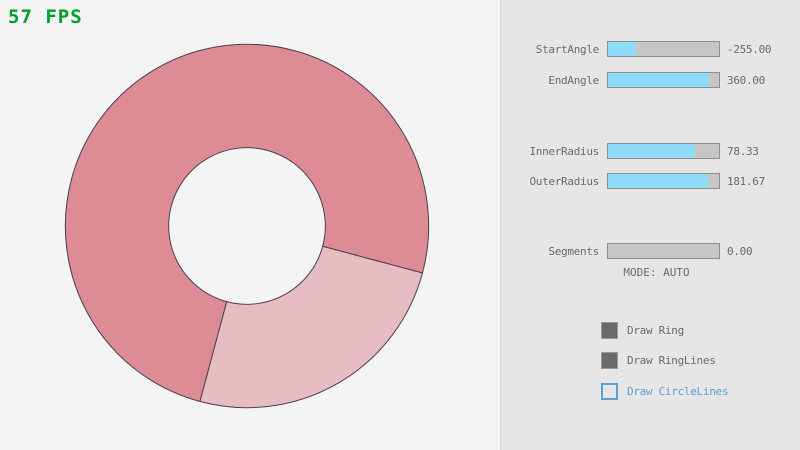 The width and height of the screenshot is (800, 450). What do you see at coordinates (658, 80) in the screenshot?
I see `slider-fill-end-angle` at bounding box center [658, 80].